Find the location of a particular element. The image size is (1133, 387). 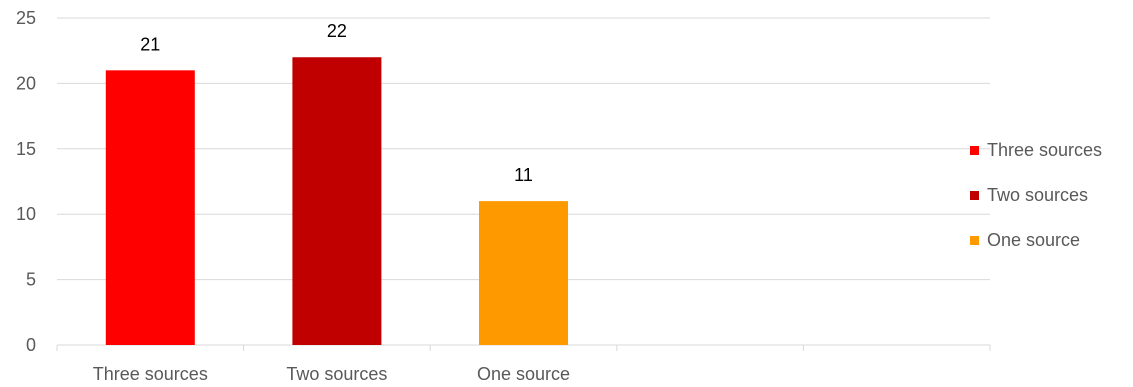

legend-label: Two sources is located at coordinates (1038, 195).